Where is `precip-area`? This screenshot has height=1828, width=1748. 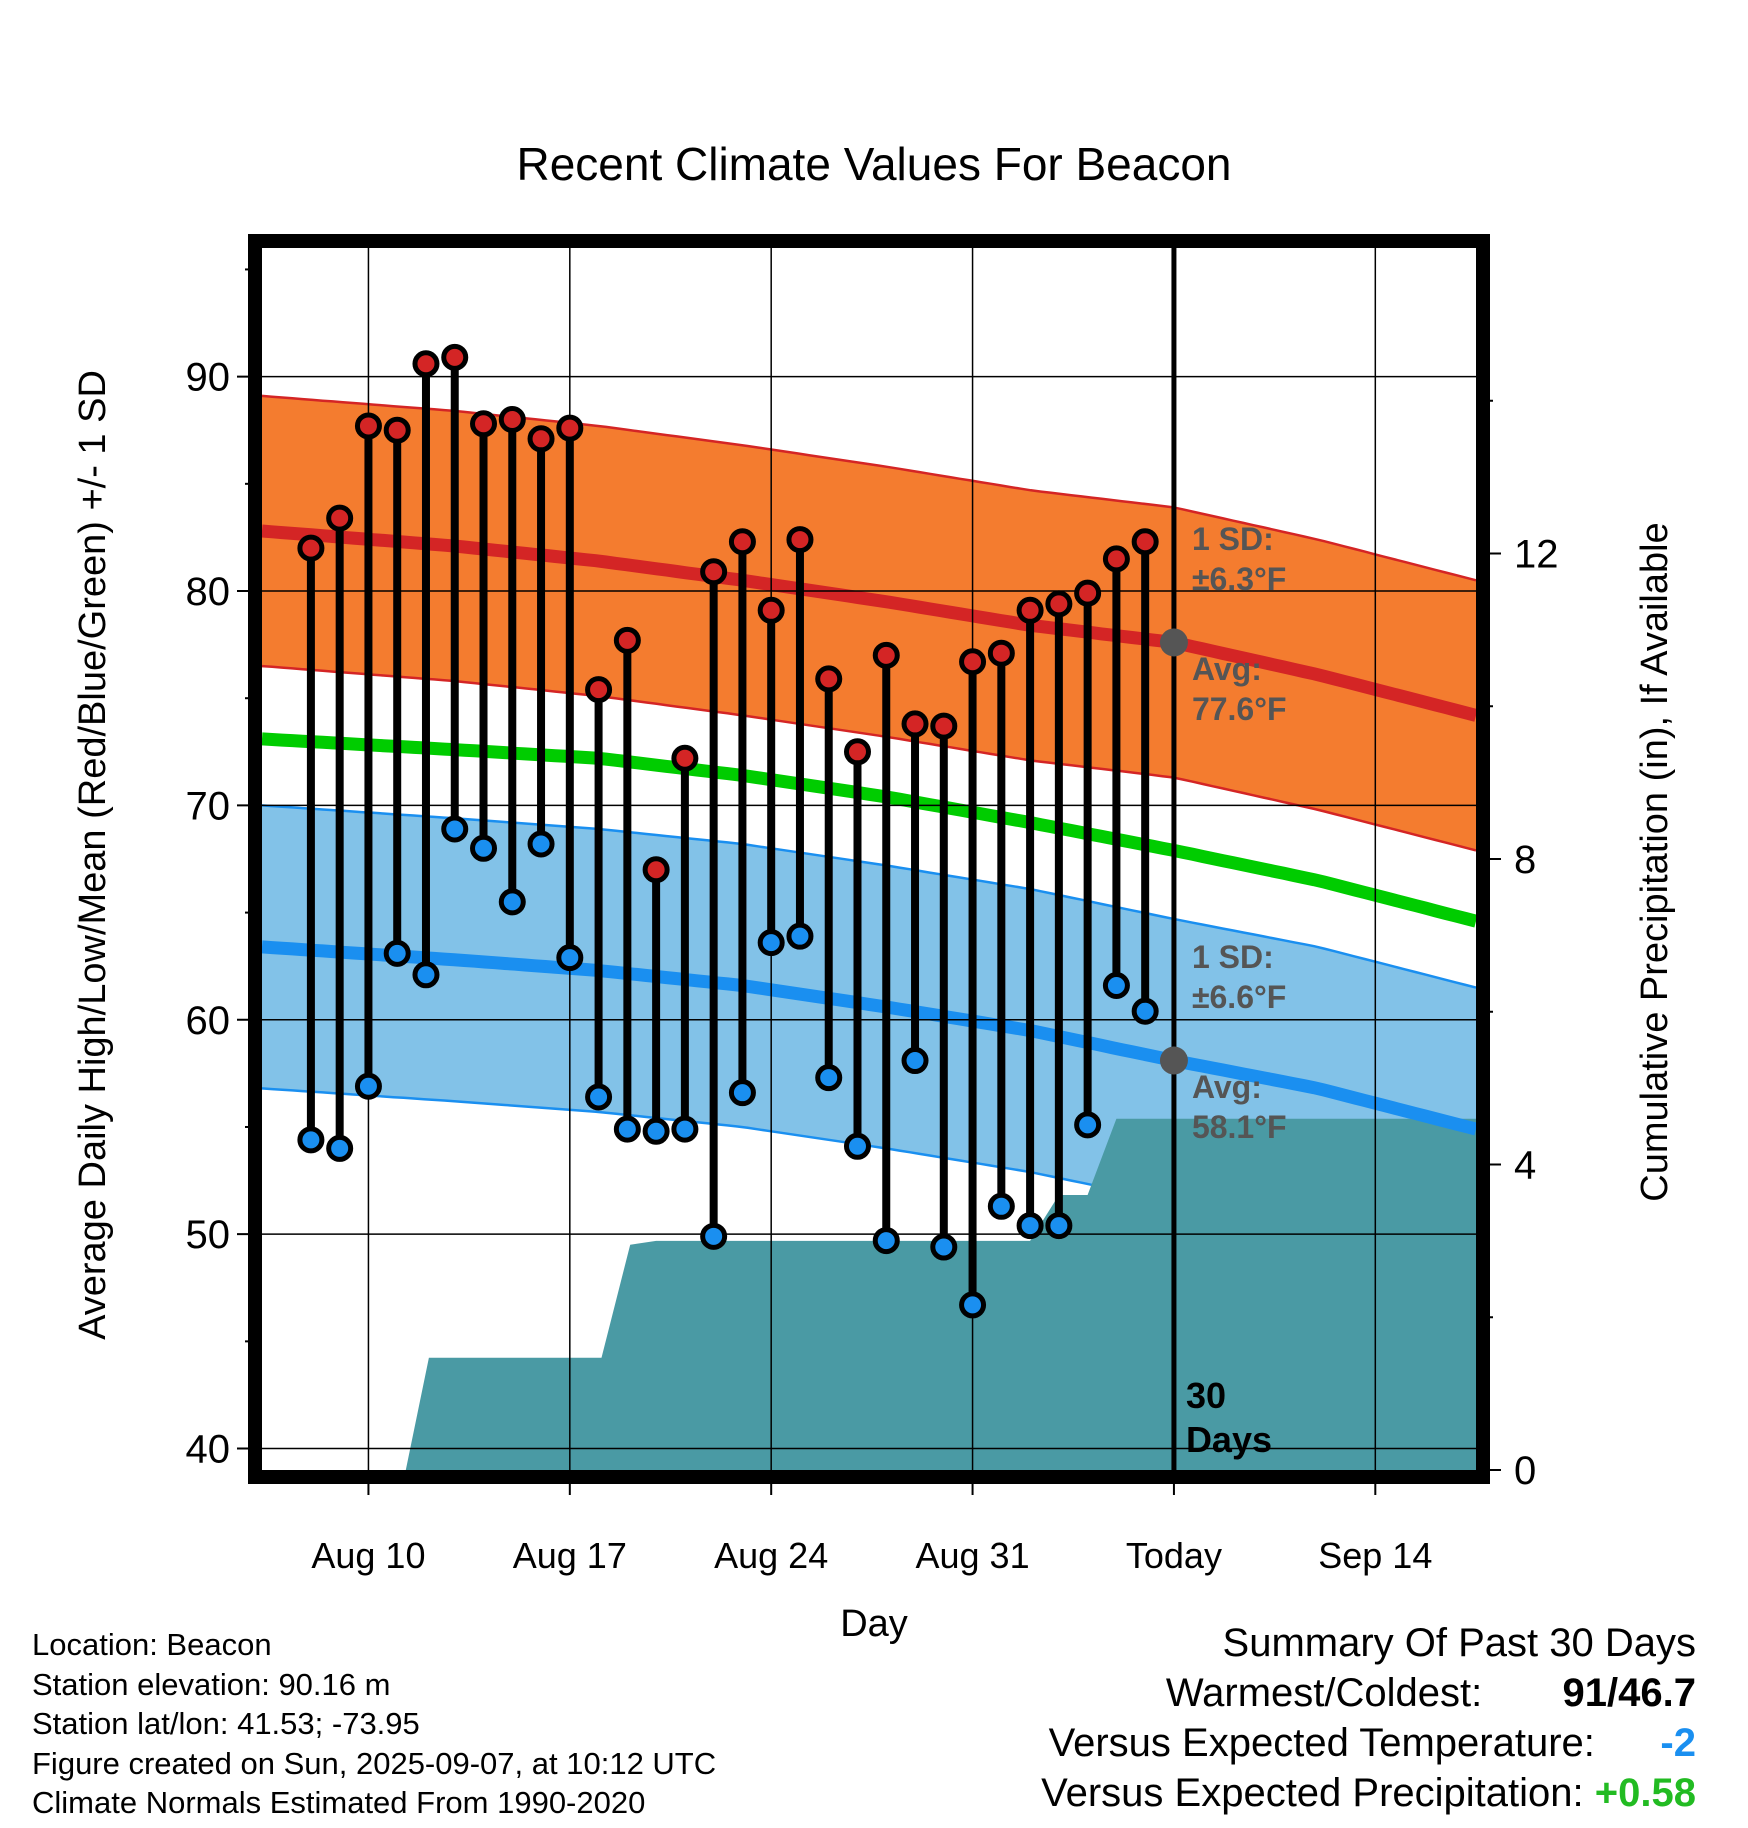 precip-area is located at coordinates (940, 1294).